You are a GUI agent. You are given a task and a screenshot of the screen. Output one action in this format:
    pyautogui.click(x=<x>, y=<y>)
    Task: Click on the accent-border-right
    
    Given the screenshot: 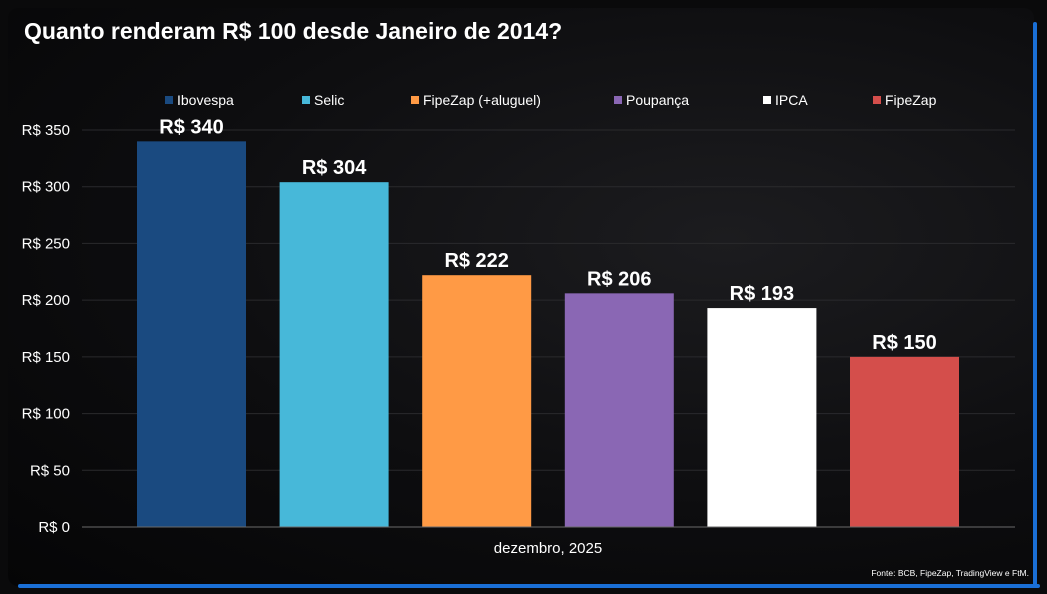 What is the action you would take?
    pyautogui.click(x=1035, y=305)
    